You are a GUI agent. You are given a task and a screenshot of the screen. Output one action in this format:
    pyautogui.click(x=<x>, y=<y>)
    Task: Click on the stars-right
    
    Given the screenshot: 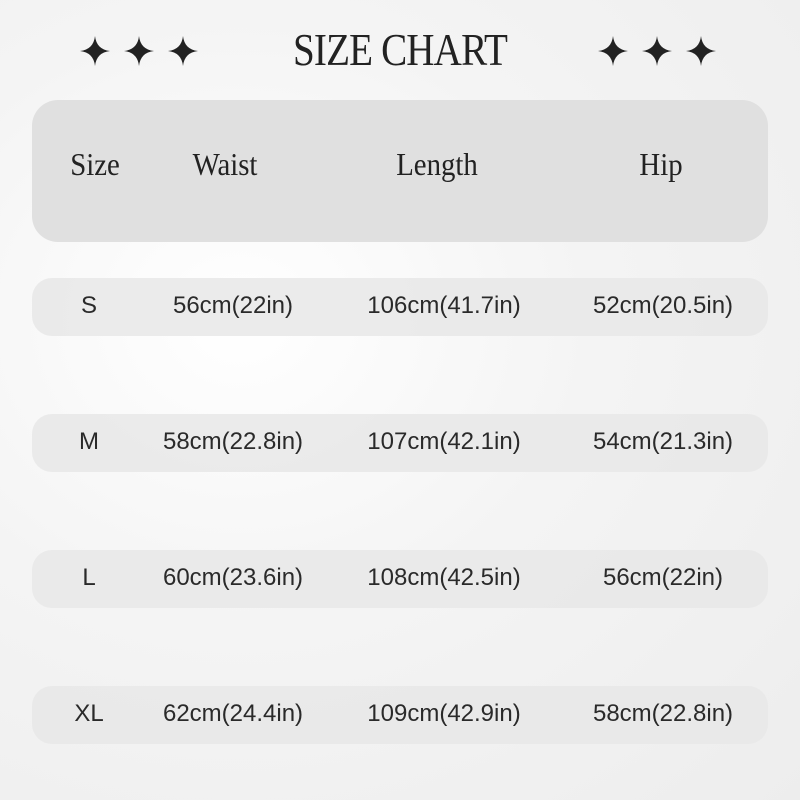 What is the action you would take?
    pyautogui.click(x=657, y=51)
    